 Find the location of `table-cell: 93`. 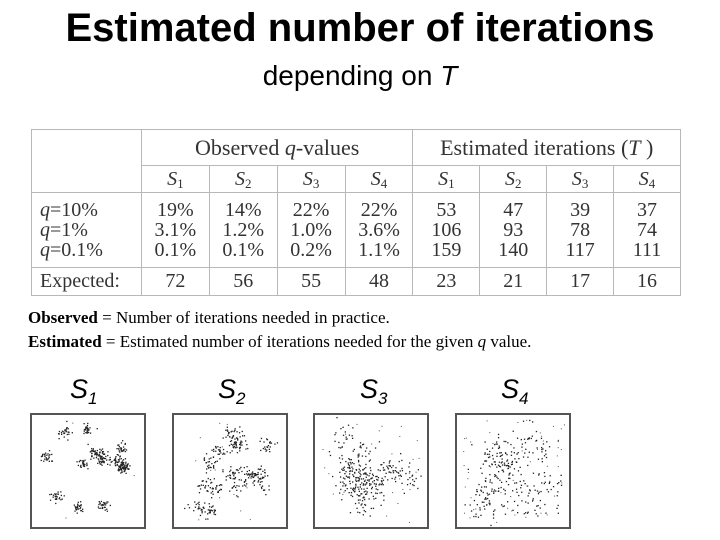

table-cell: 93 is located at coordinates (513, 230).